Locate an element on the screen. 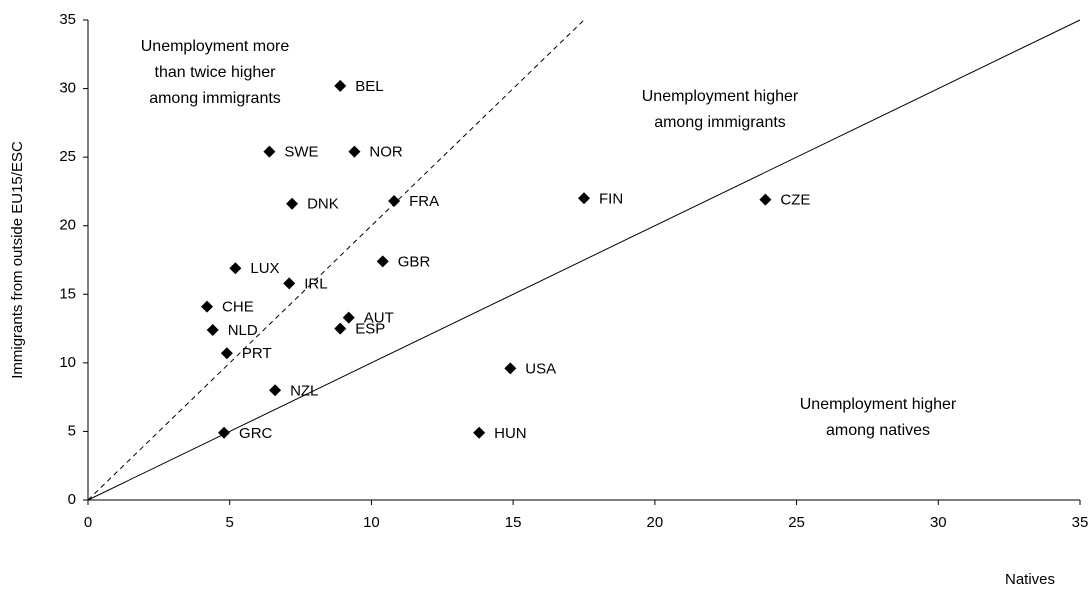 The width and height of the screenshot is (1091, 595). x-tick-label: 5 is located at coordinates (230, 522).